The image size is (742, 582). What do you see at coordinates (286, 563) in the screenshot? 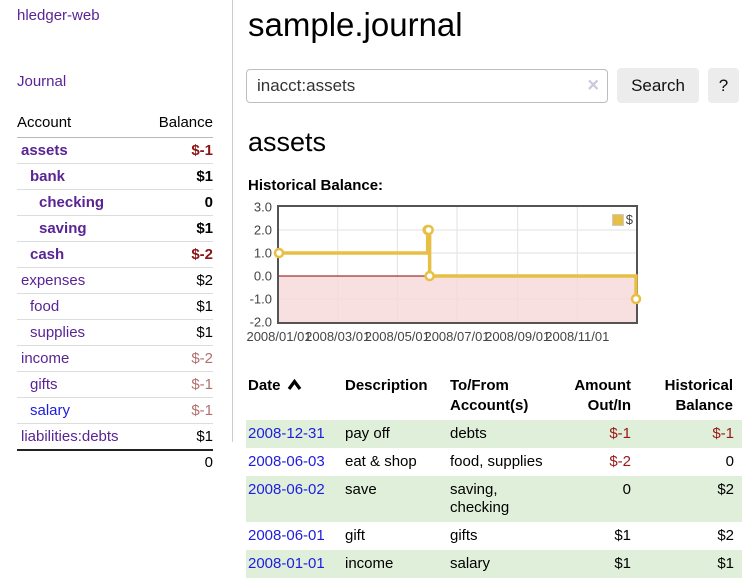
I see `transaction-date-link: 2008-01-01` at bounding box center [286, 563].